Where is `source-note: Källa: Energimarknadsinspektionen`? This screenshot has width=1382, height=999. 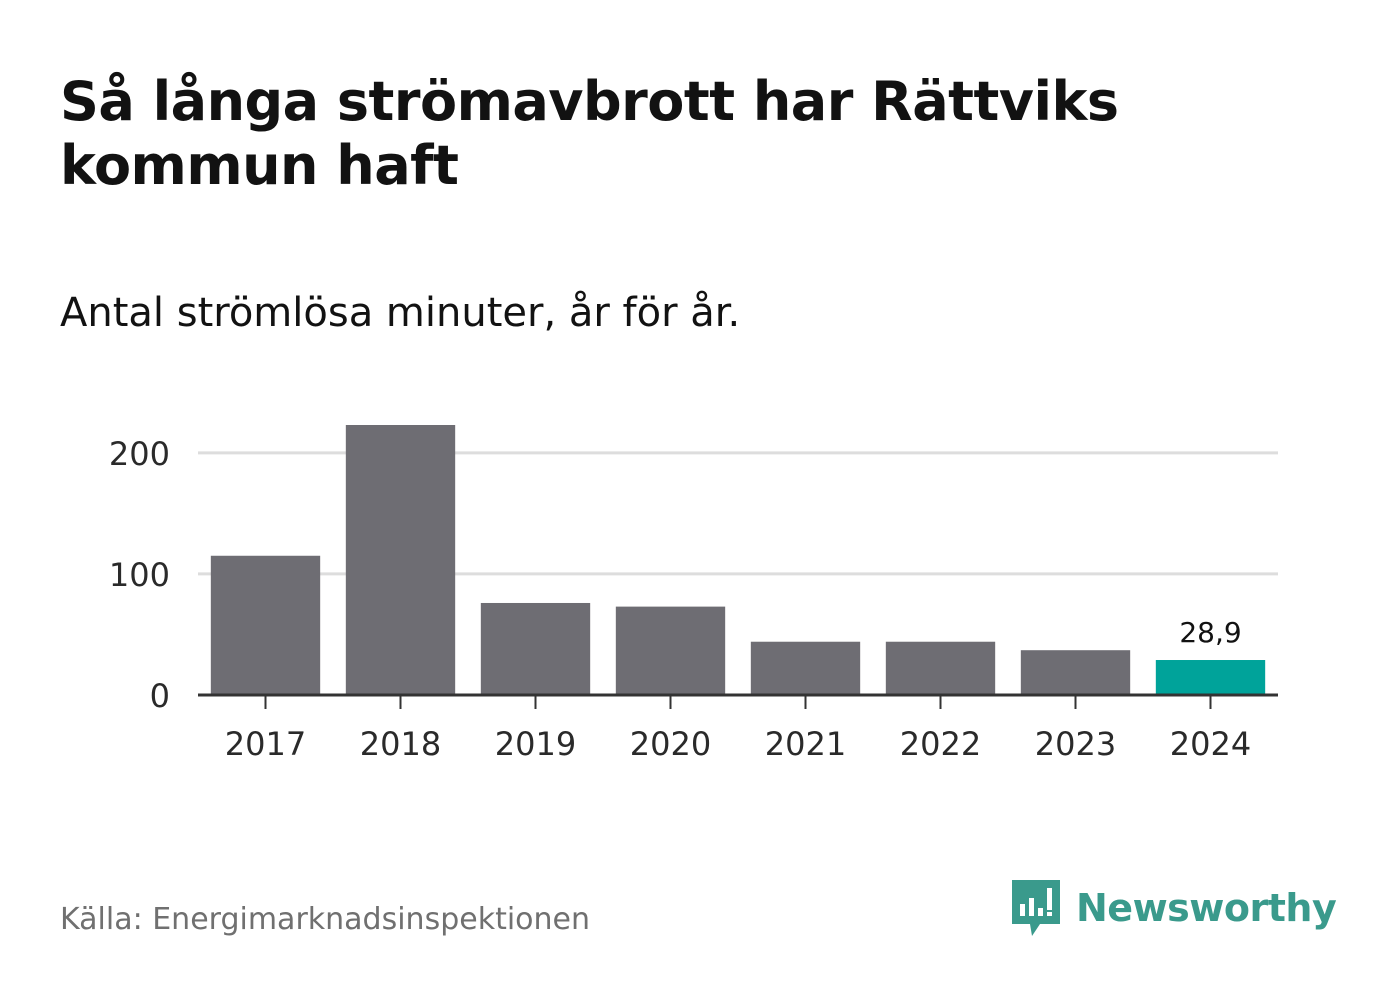
source-note: Källa: Energimarknadsinspektionen is located at coordinates (325, 919).